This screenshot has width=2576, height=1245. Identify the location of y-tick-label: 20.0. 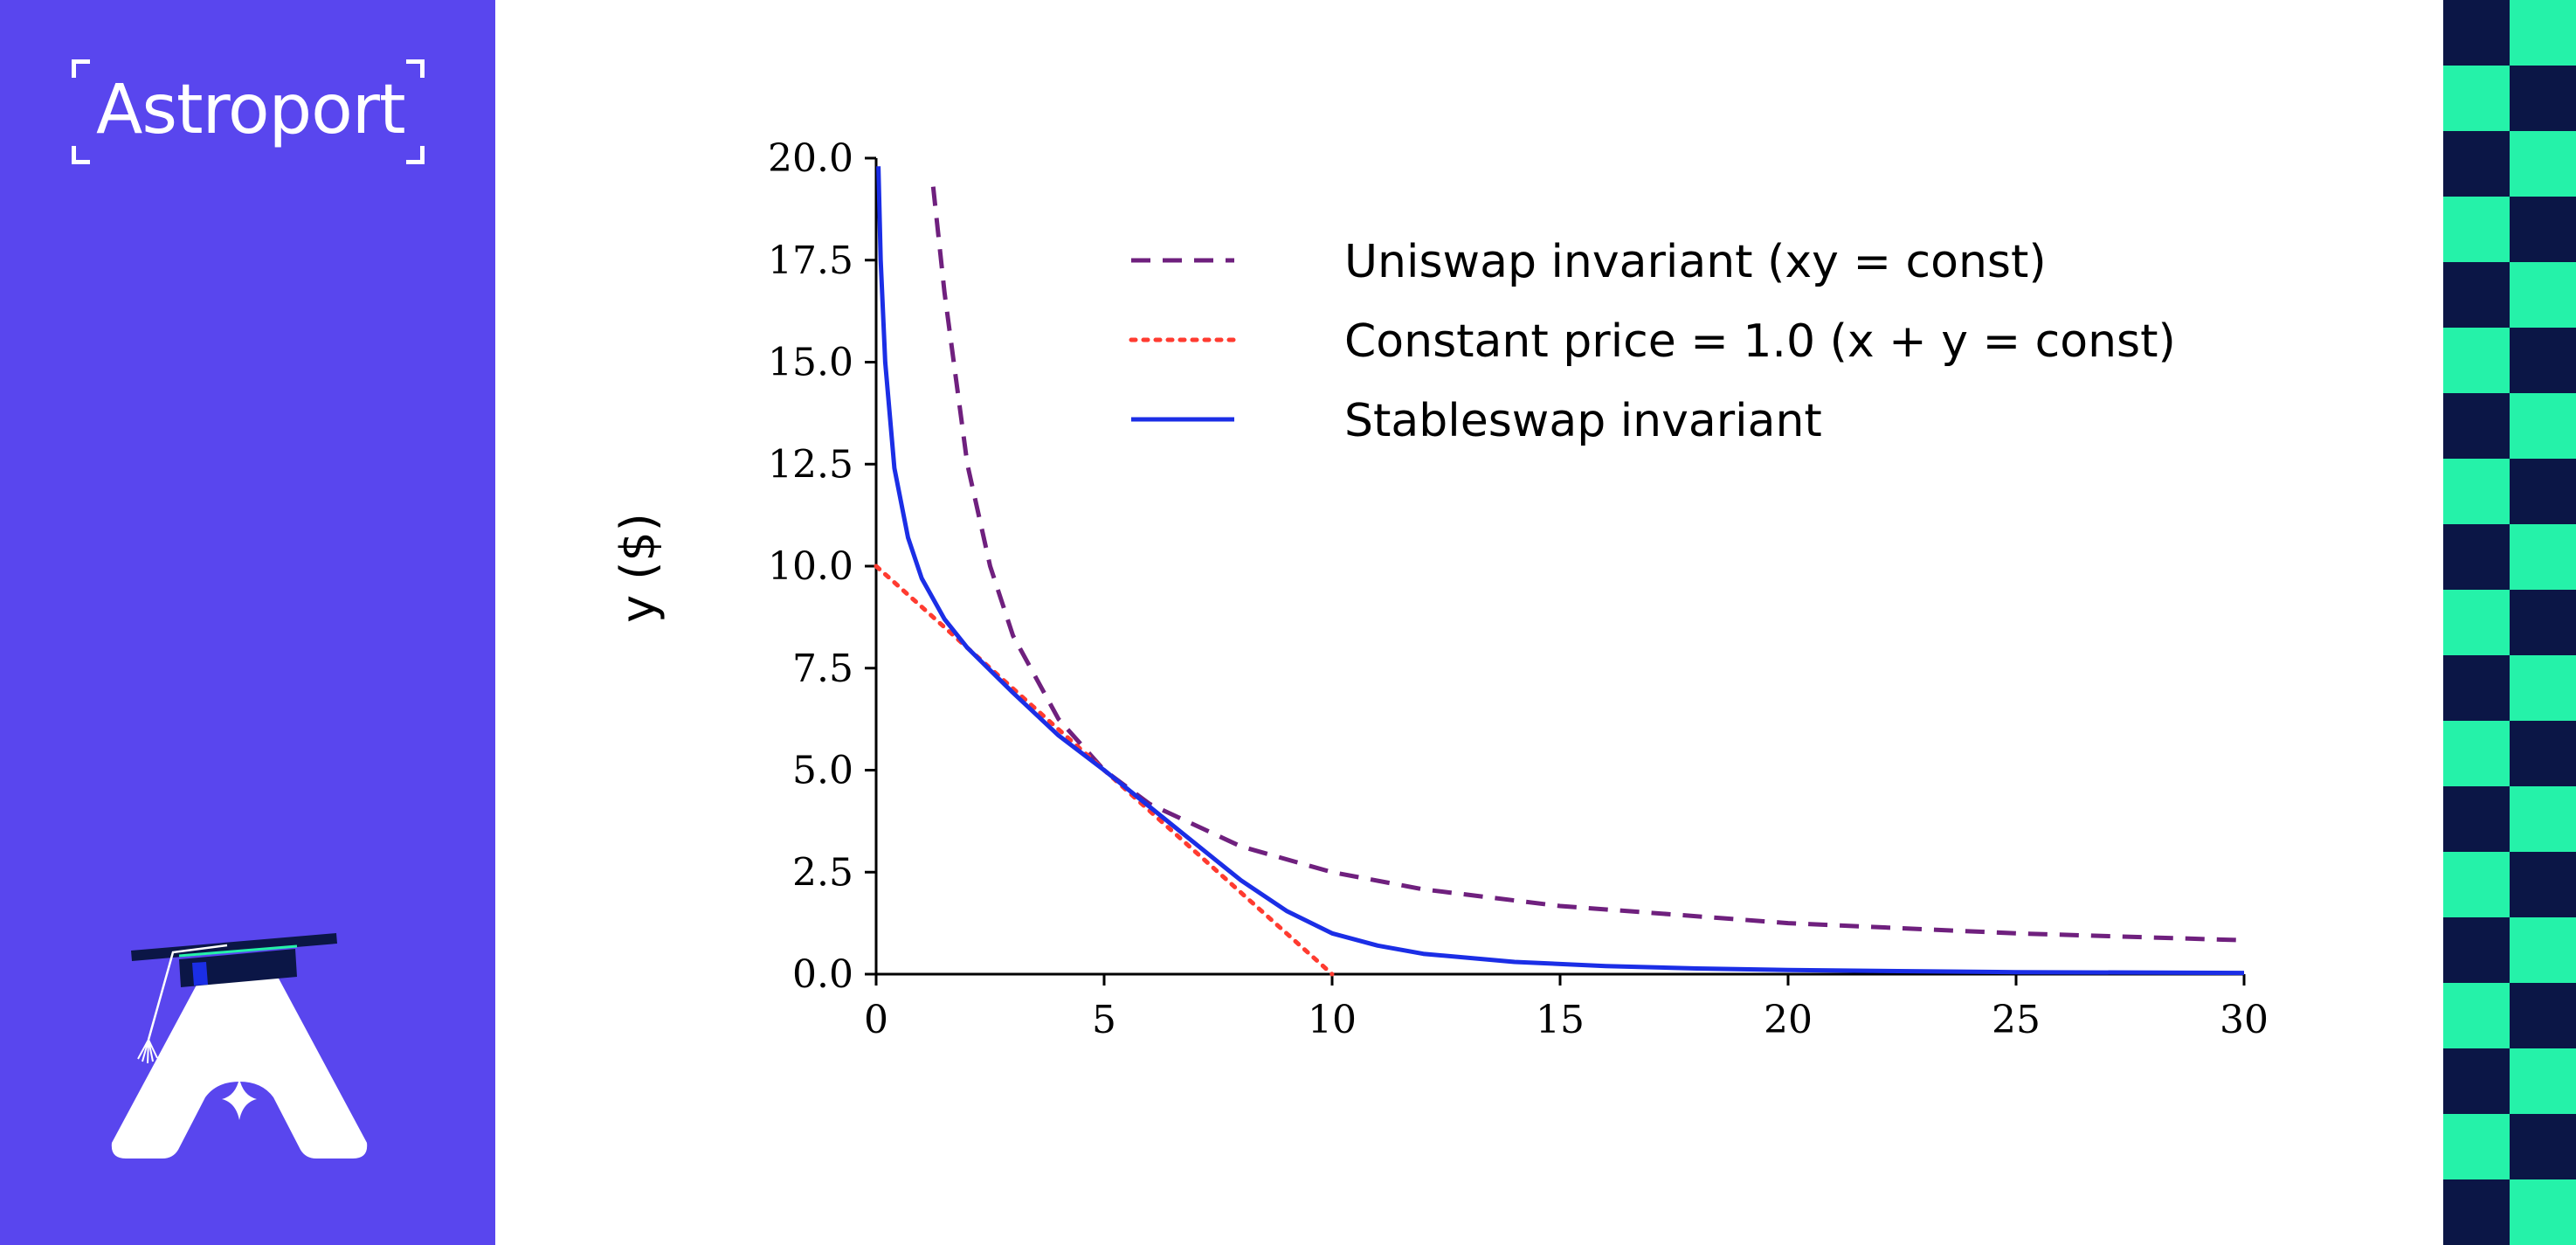
(810, 158).